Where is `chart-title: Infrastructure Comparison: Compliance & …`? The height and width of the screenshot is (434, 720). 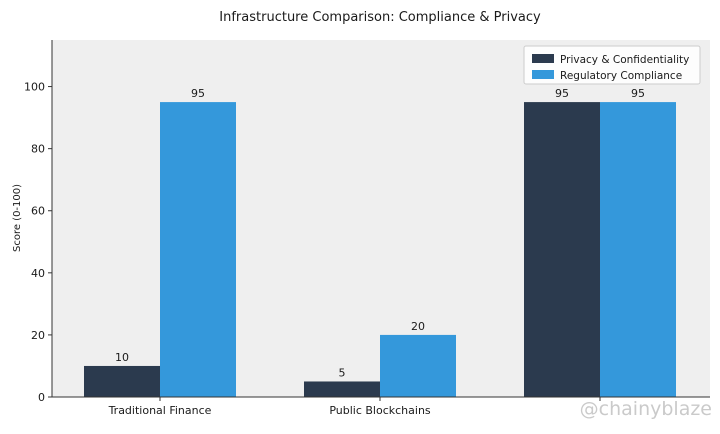 chart-title: Infrastructure Comparison: Compliance & … is located at coordinates (380, 17).